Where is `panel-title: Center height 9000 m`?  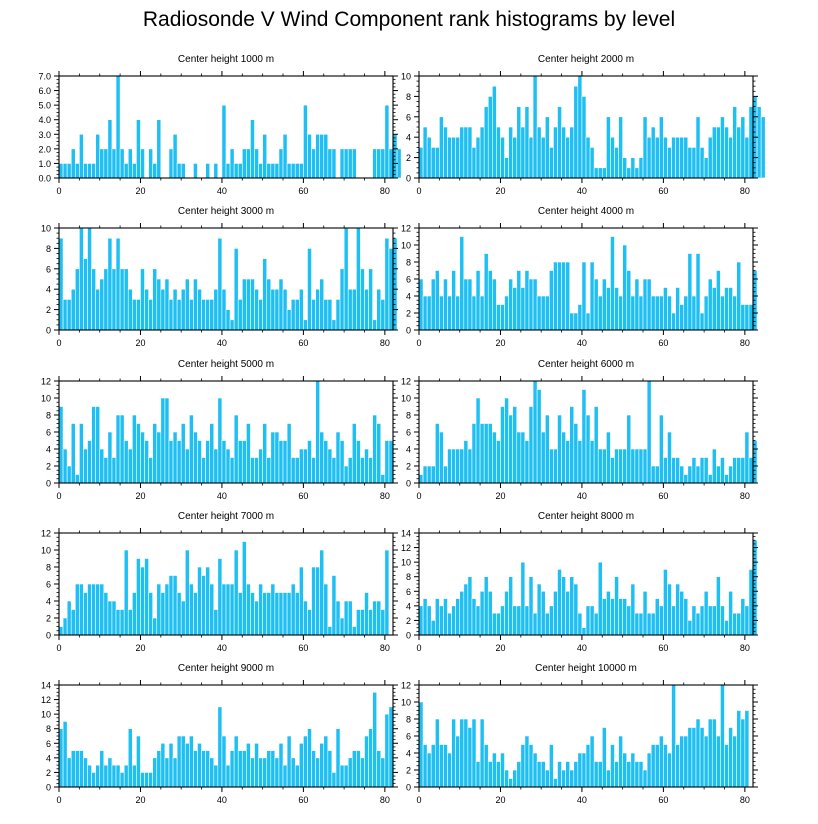
panel-title: Center height 9000 m is located at coordinates (226, 668).